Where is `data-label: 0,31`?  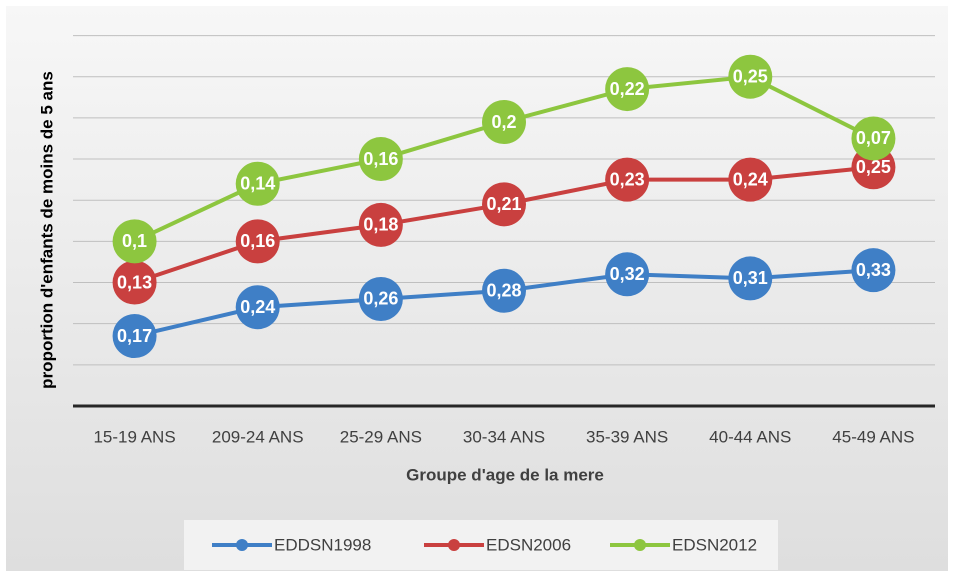 data-label: 0,31 is located at coordinates (750, 278).